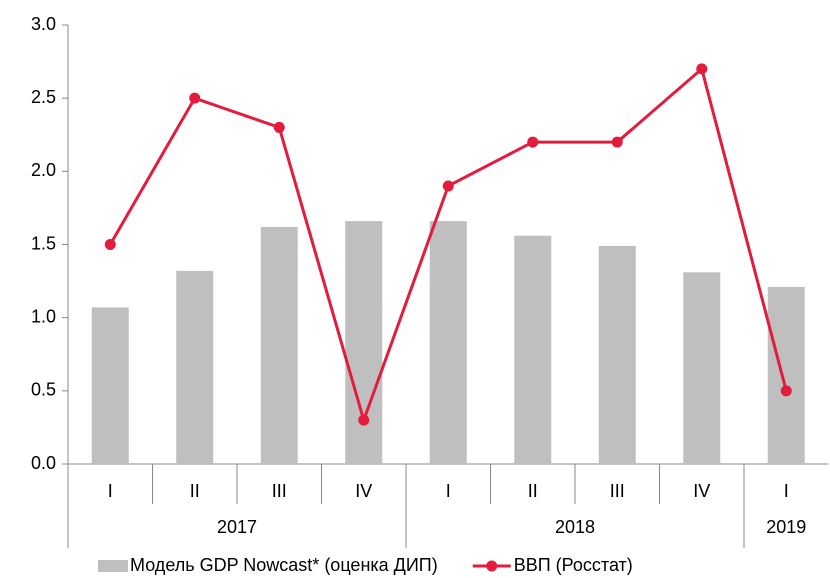 The height and width of the screenshot is (578, 830). What do you see at coordinates (575, 527) in the screenshot?
I see `group-label: 2018` at bounding box center [575, 527].